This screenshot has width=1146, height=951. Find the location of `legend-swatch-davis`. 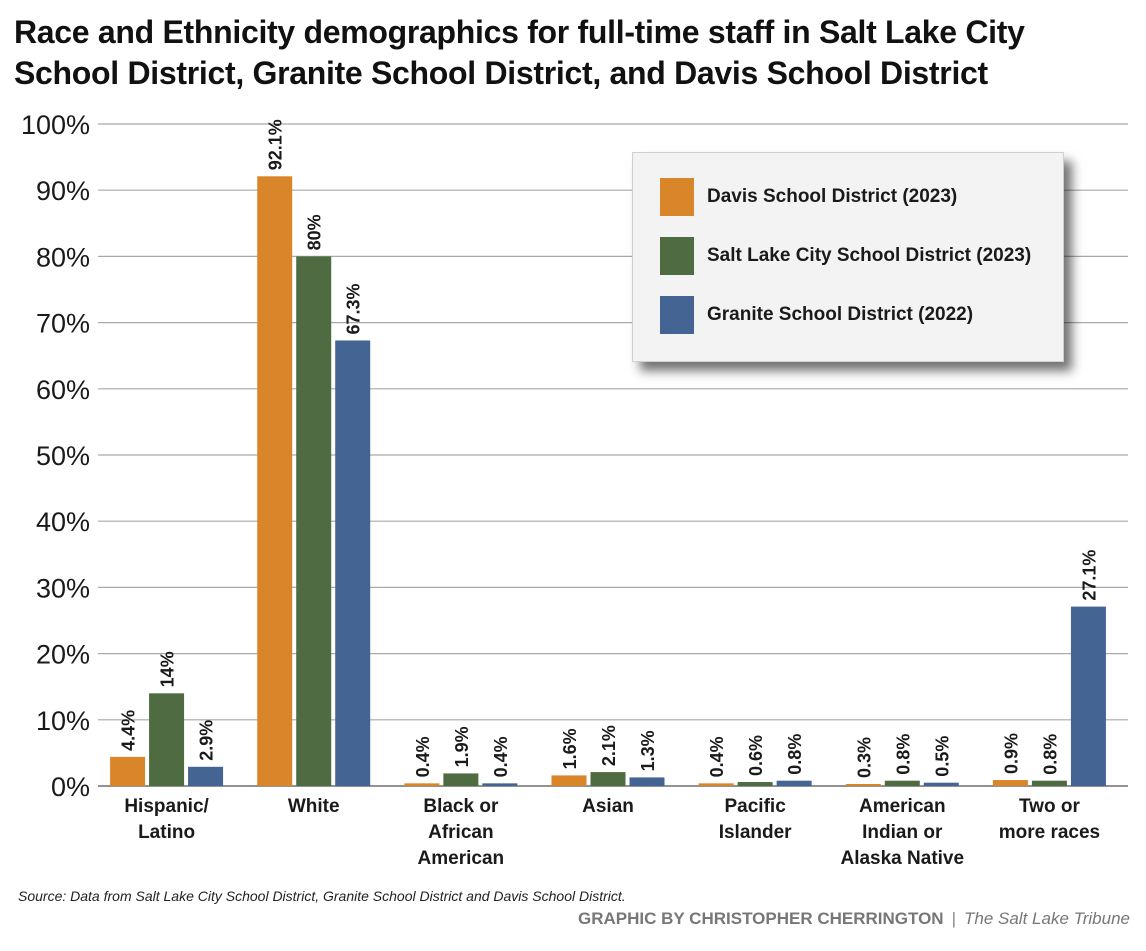

legend-swatch-davis is located at coordinates (677, 197).